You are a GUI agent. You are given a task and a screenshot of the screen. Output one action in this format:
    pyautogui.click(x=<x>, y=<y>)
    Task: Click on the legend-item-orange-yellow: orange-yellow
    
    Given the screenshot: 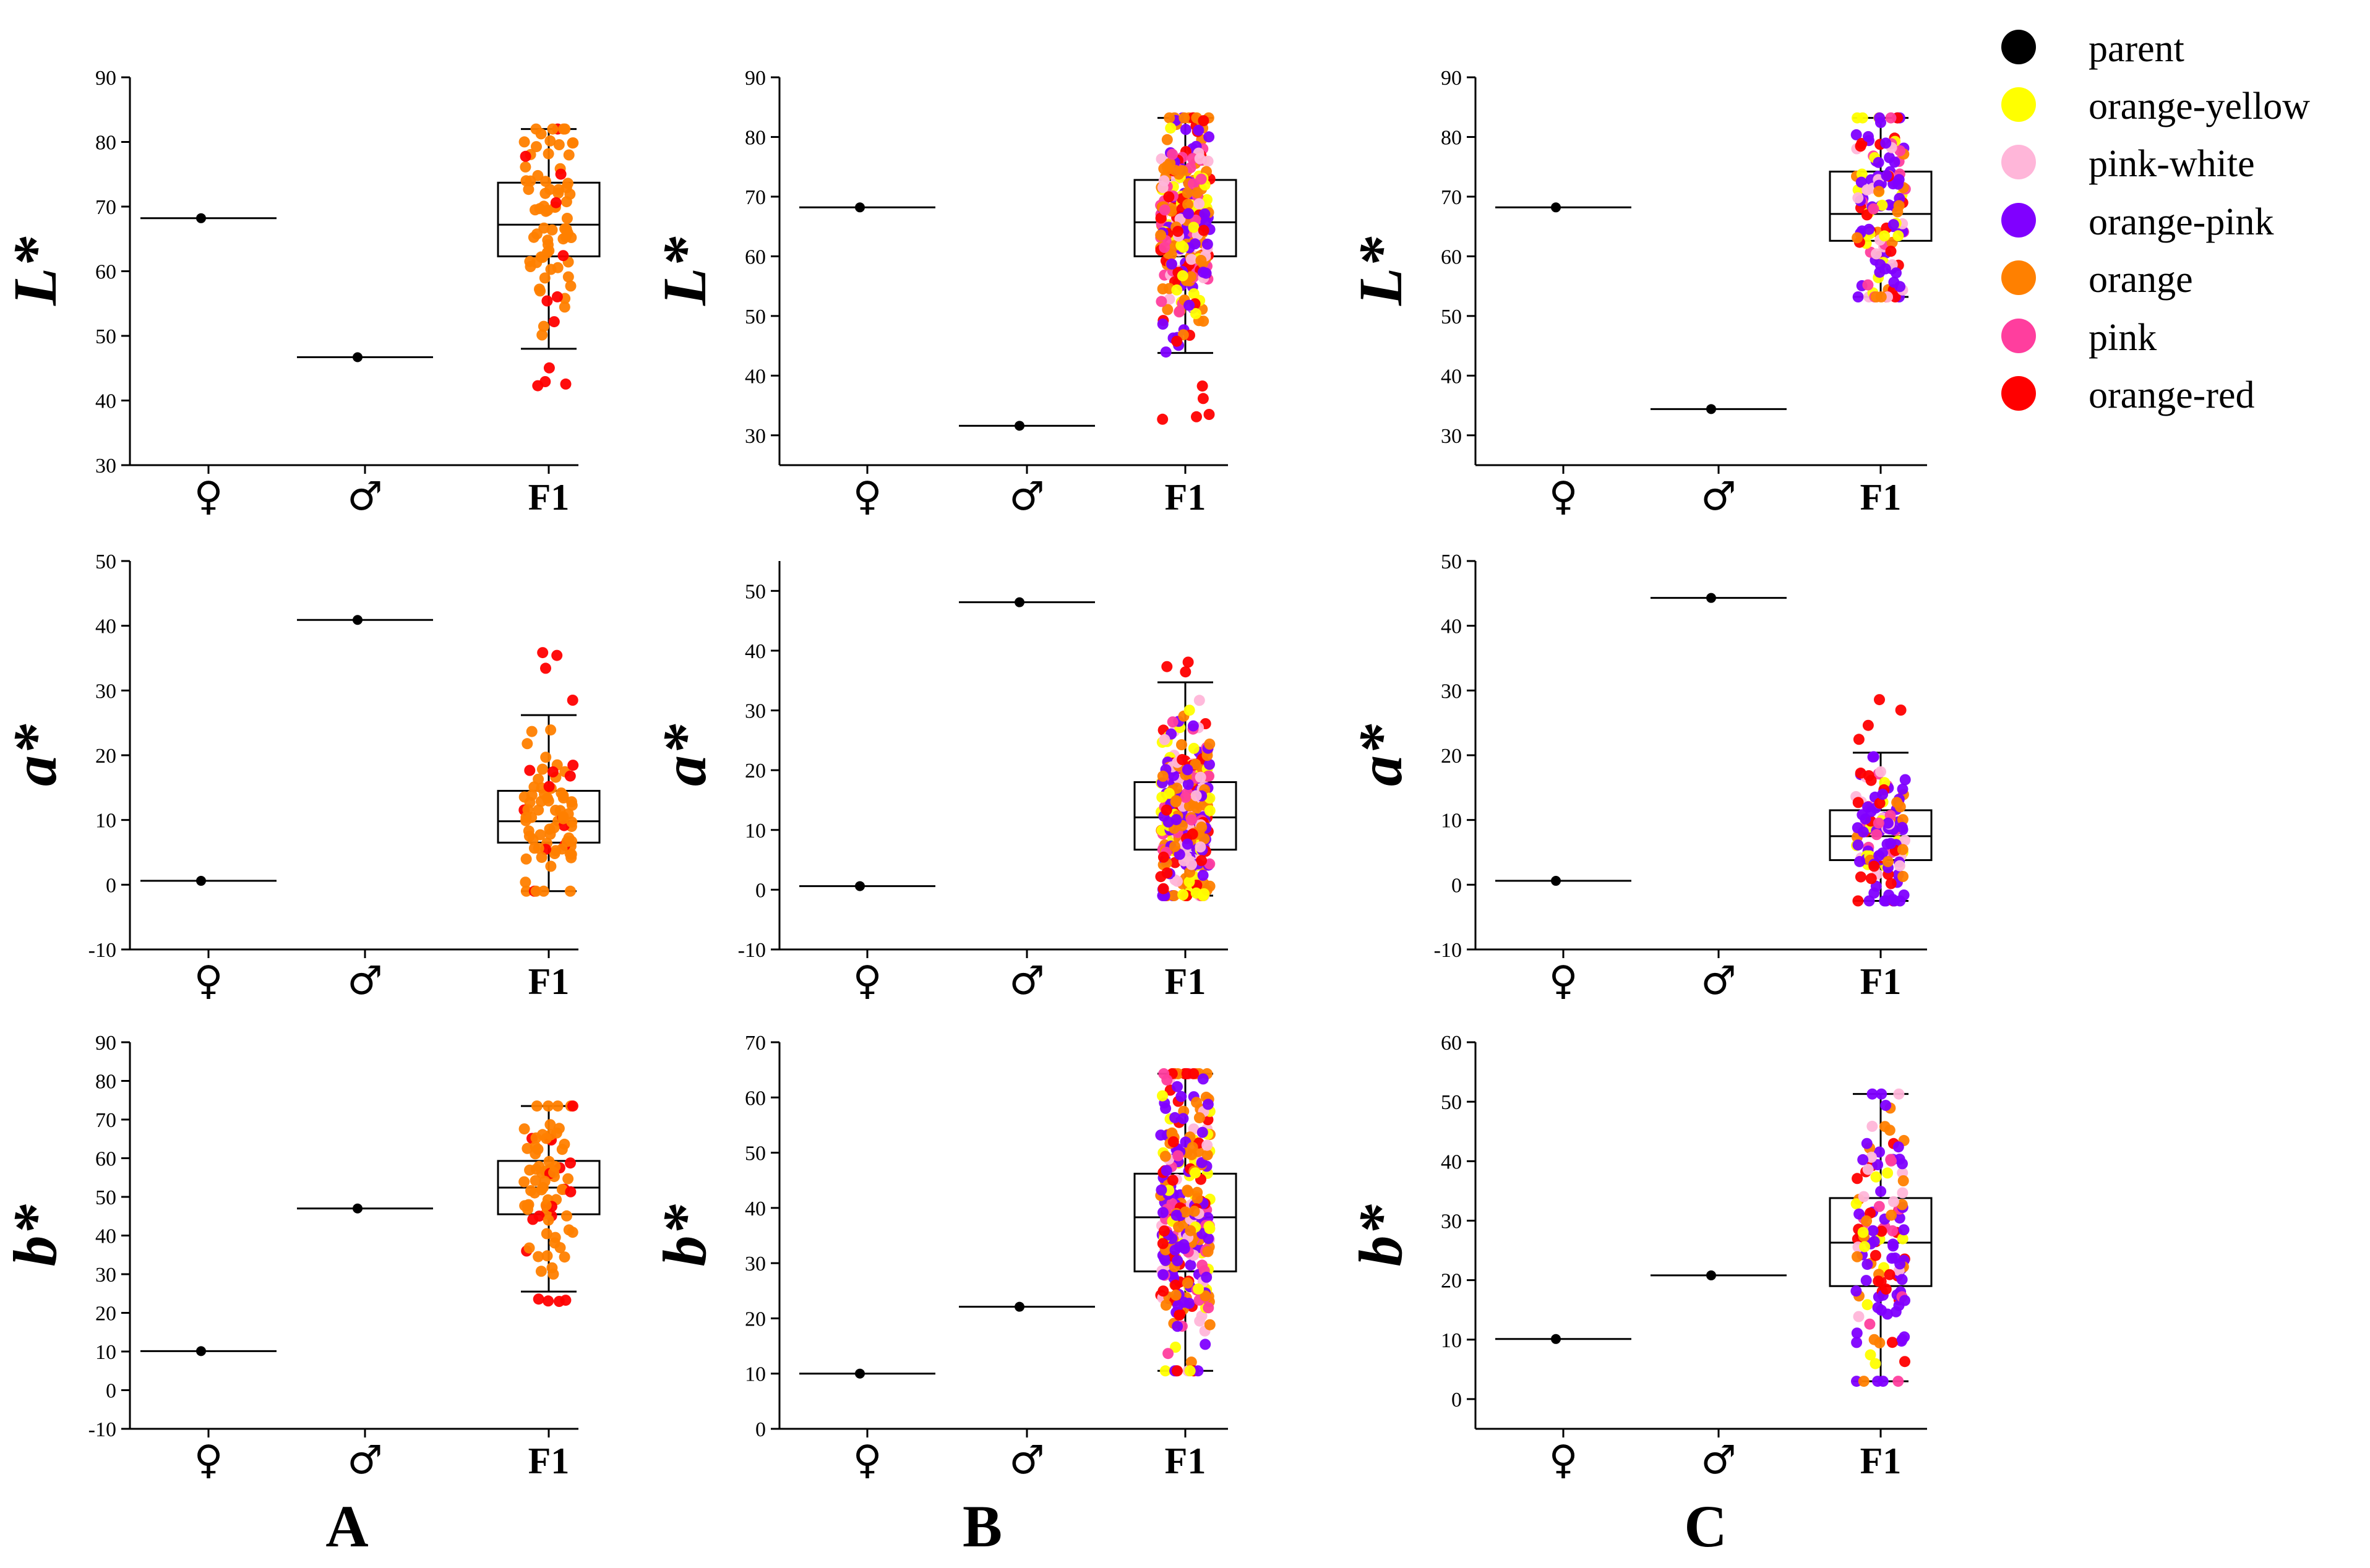 What is the action you would take?
    pyautogui.click(x=2155, y=106)
    